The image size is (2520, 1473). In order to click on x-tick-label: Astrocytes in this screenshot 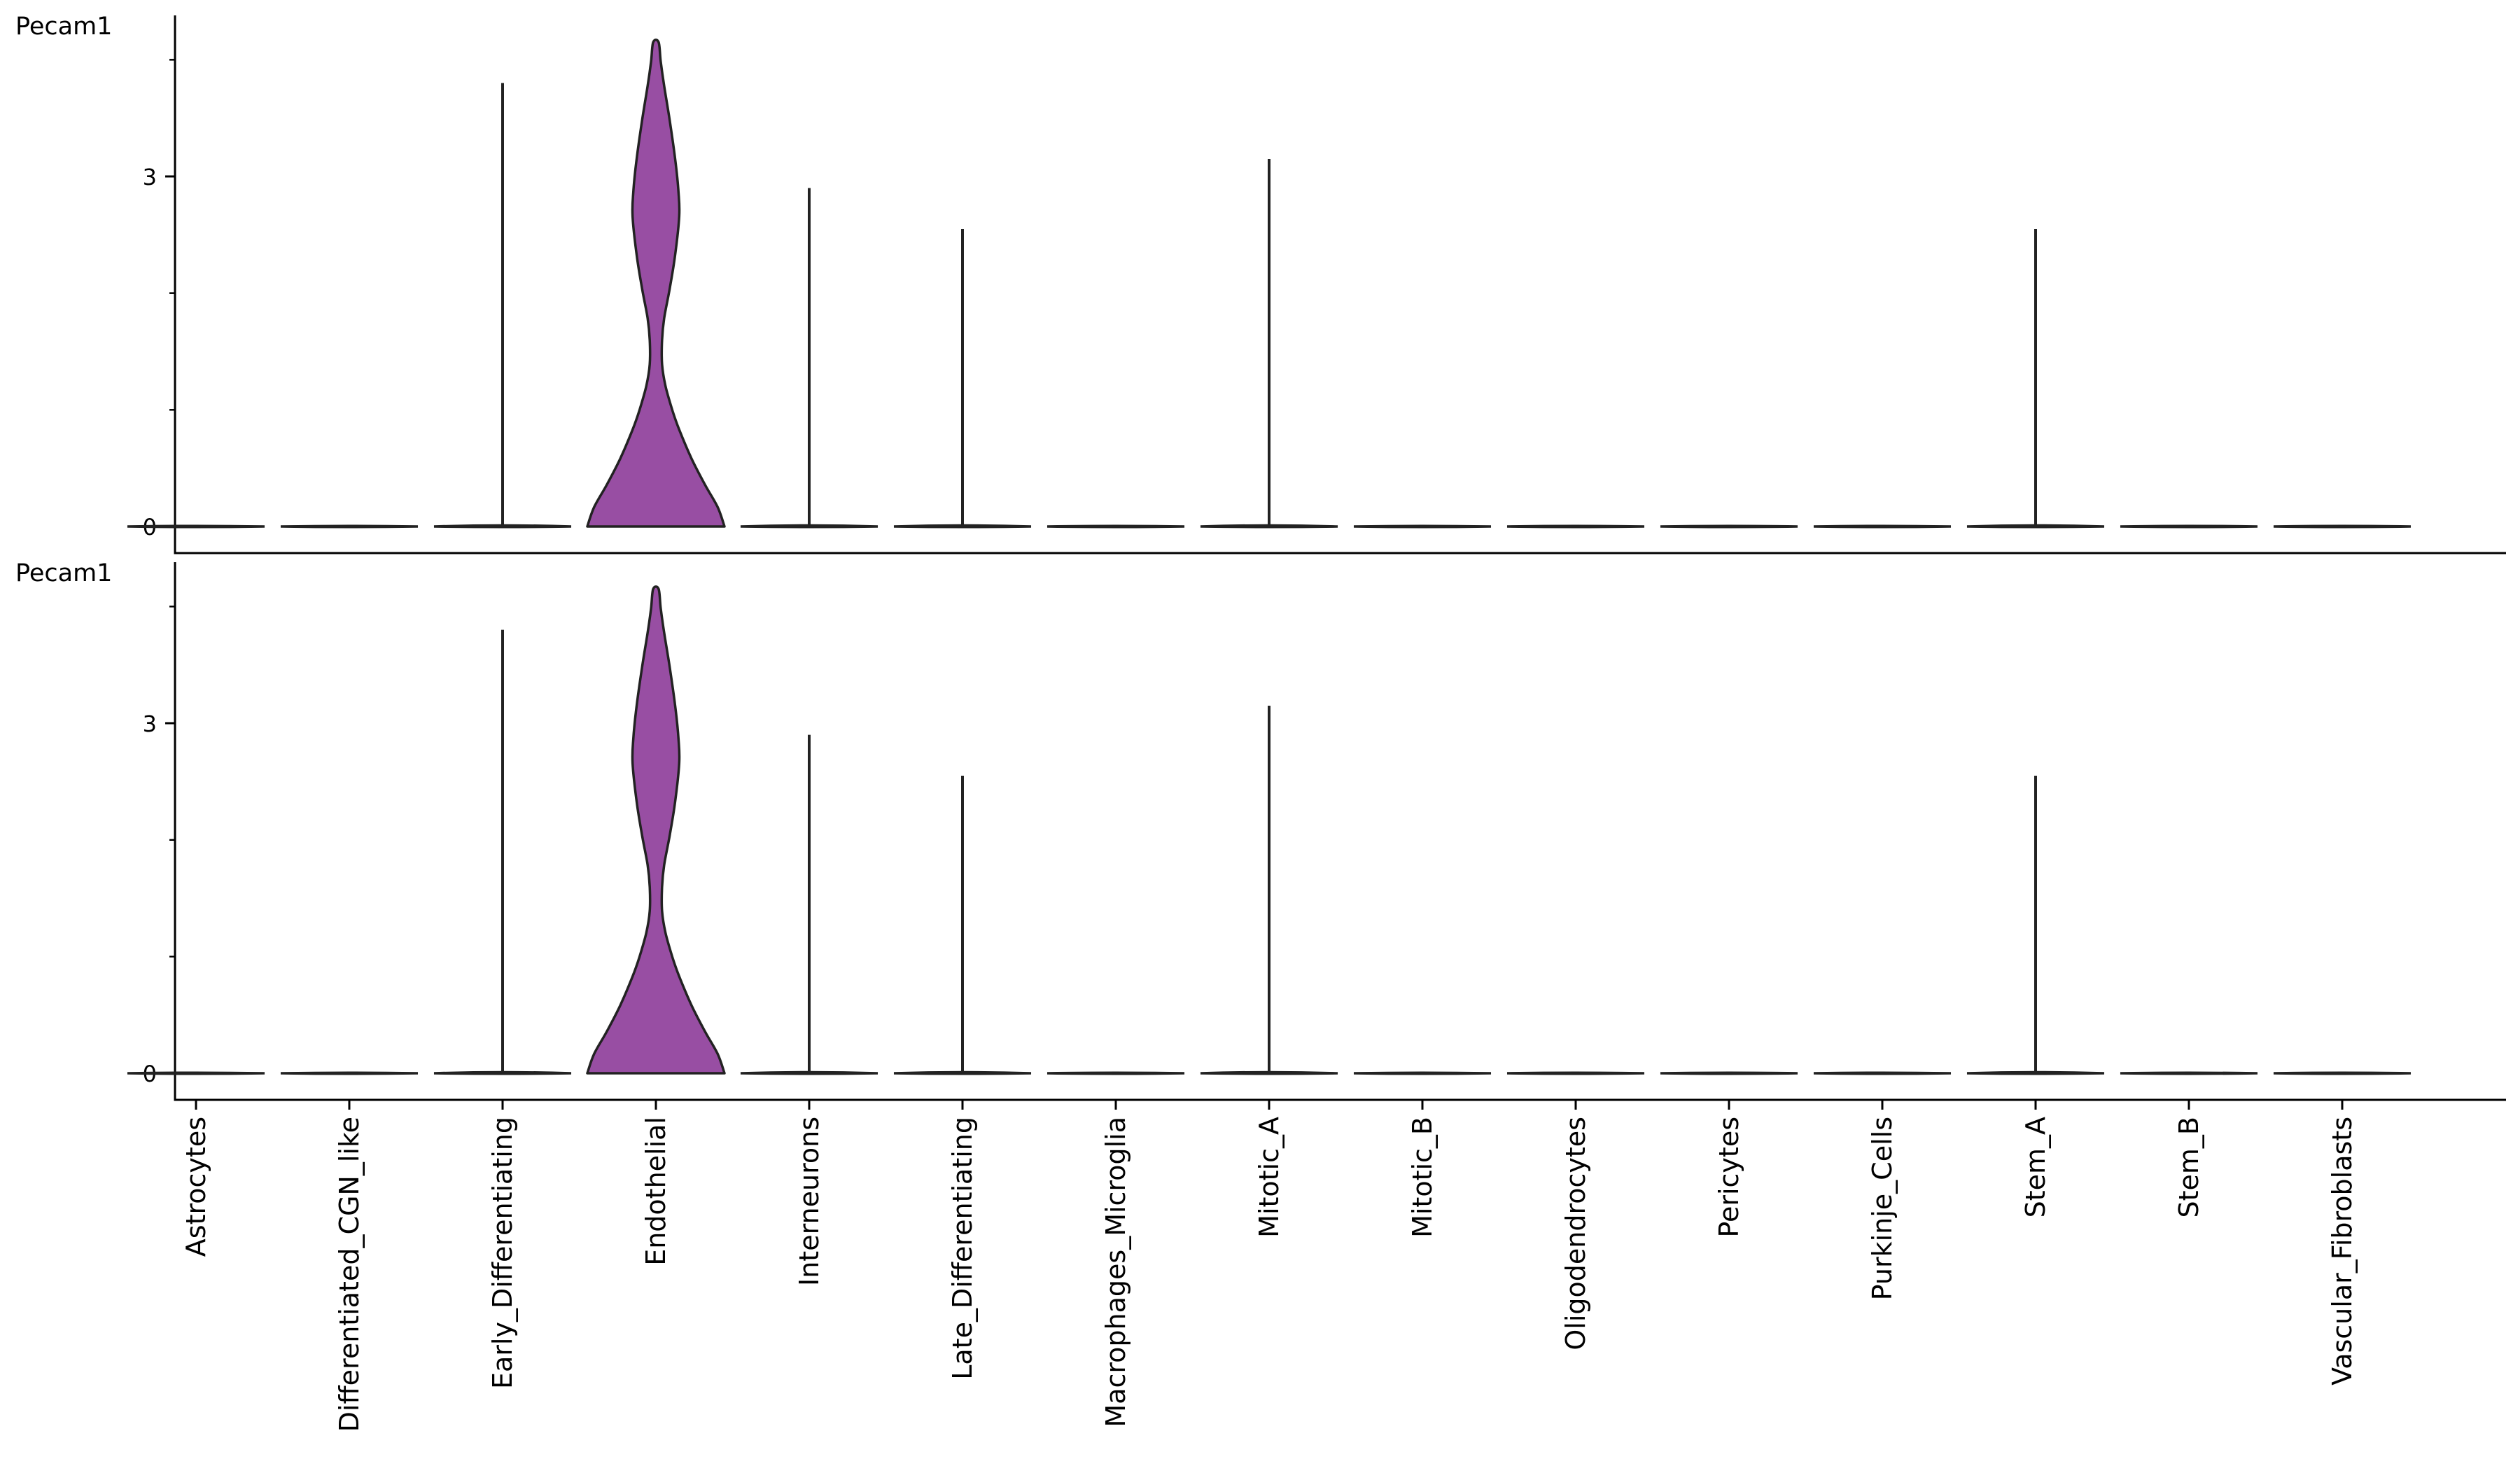, I will do `click(196, 1187)`.